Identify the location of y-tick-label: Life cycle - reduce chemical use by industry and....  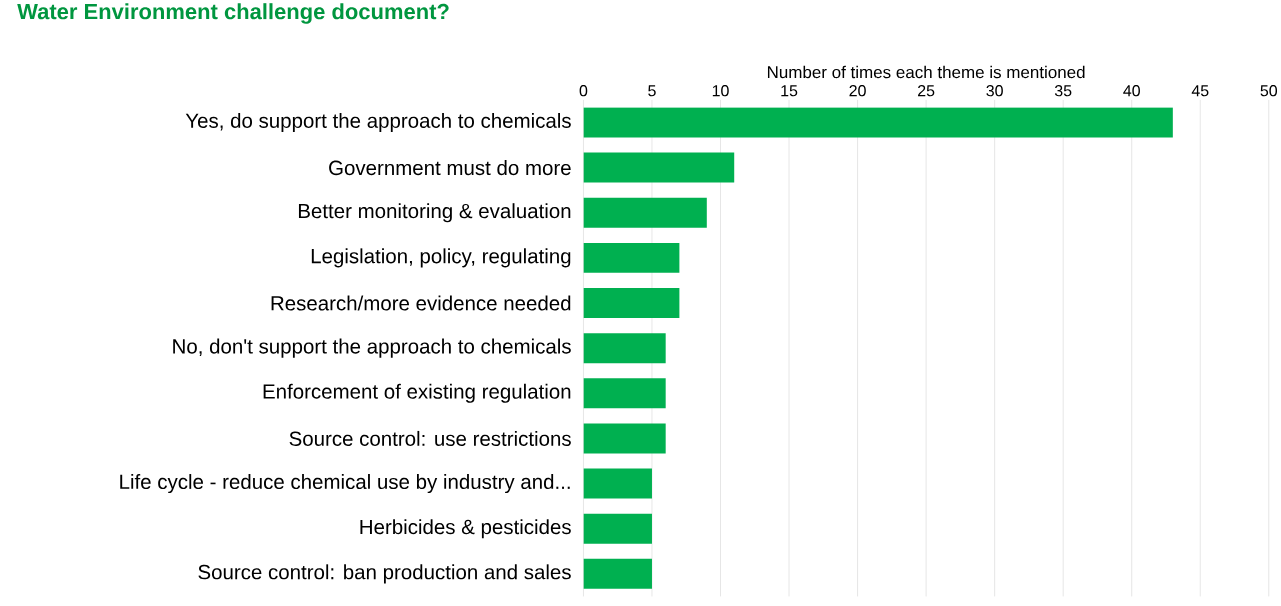
(345, 483).